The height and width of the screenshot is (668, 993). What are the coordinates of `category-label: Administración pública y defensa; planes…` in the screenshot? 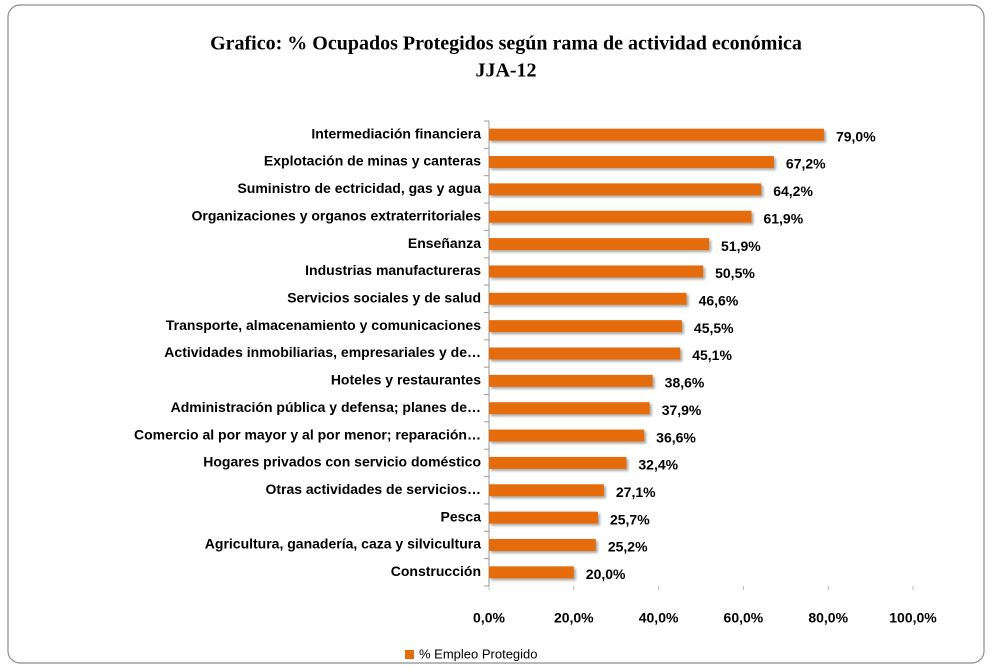 It's located at (326, 407).